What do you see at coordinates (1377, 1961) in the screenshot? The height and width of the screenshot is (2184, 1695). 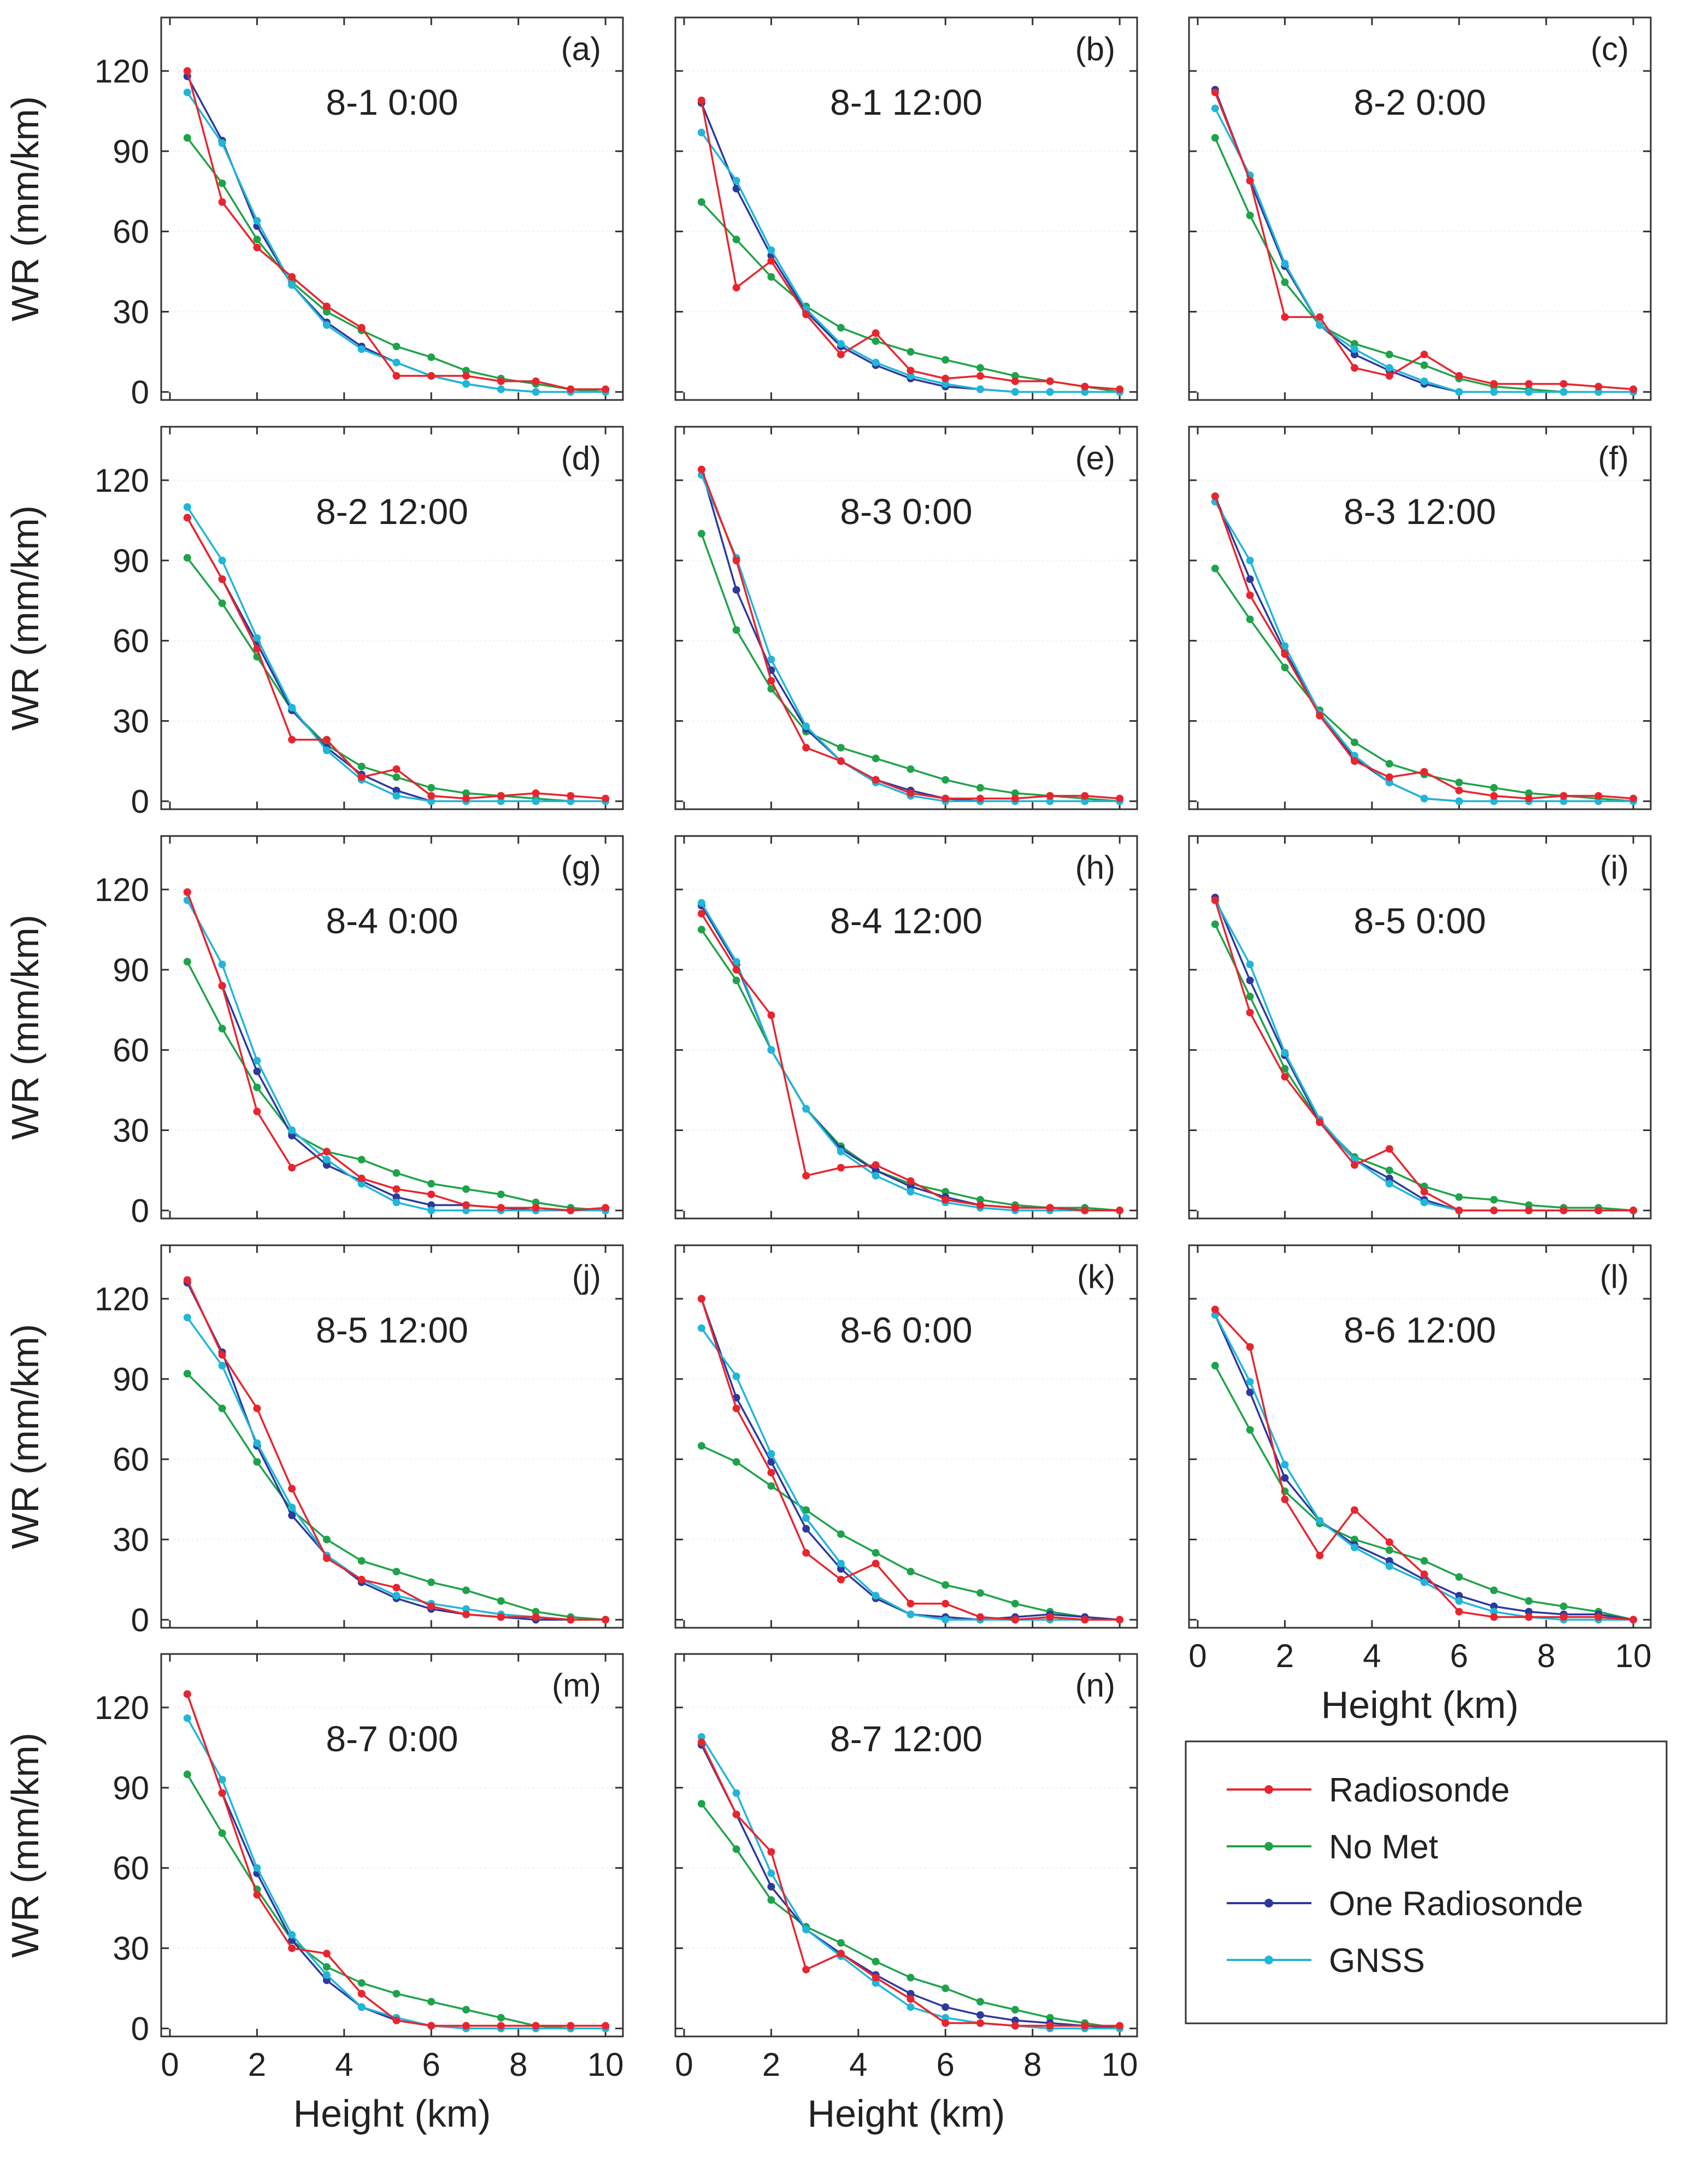 I see `legend-label: GNSS` at bounding box center [1377, 1961].